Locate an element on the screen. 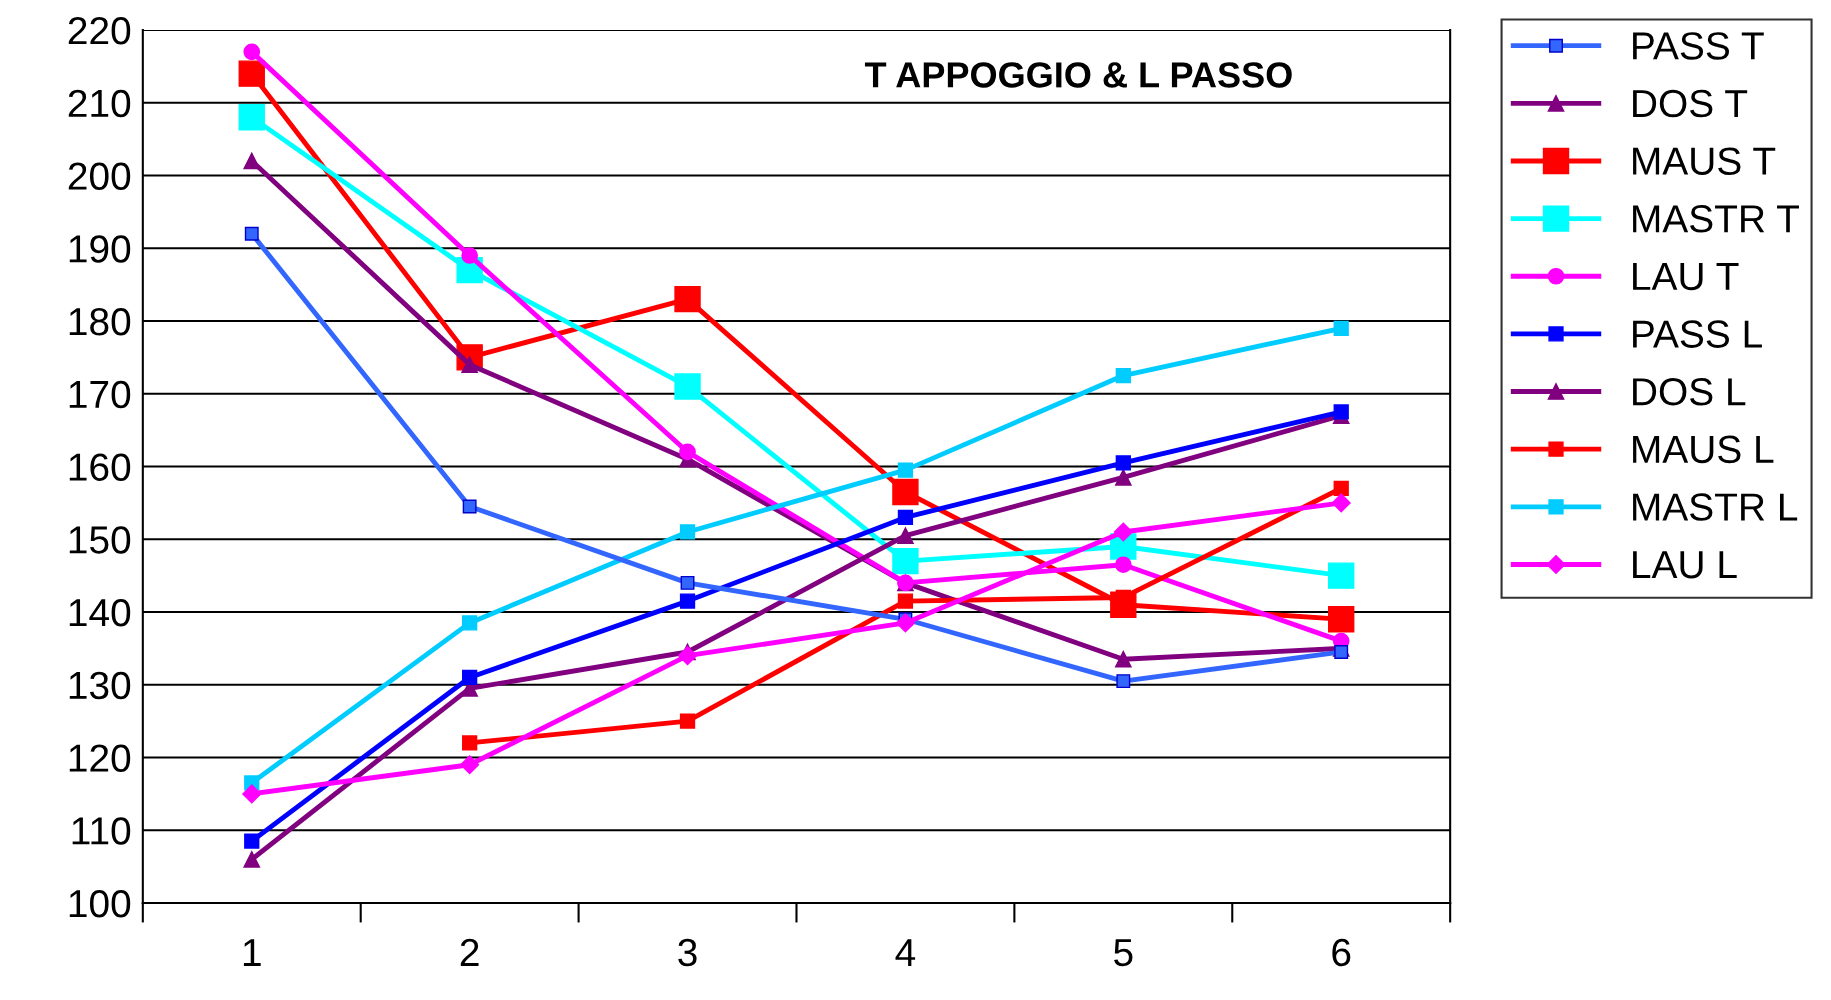  y-tick-label: 160 is located at coordinates (100, 467).